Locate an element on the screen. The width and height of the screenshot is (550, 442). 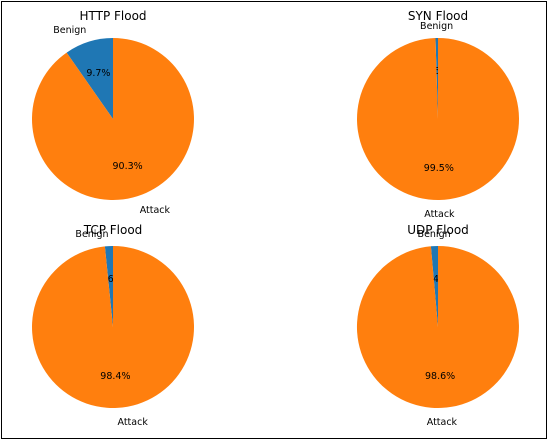
pie-title: TCP Flood is located at coordinates (113, 230).